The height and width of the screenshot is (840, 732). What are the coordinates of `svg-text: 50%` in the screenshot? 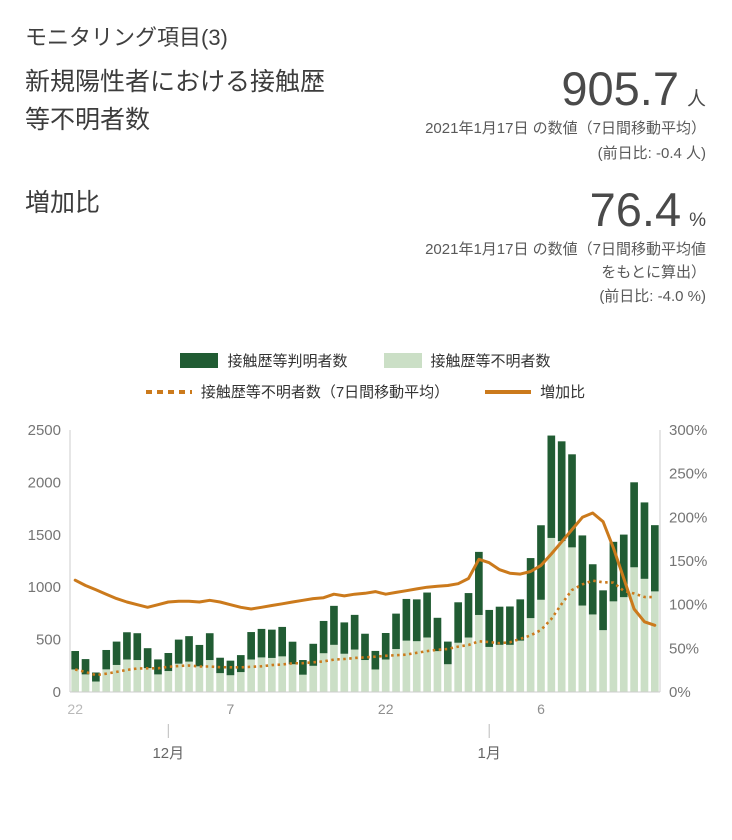 It's located at (684, 649).